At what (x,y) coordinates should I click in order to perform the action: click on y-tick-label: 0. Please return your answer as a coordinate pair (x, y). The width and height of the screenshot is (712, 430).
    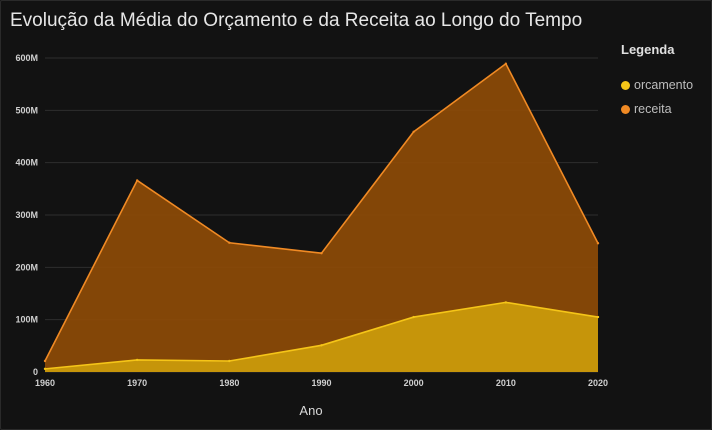
    Looking at the image, I should click on (35, 372).